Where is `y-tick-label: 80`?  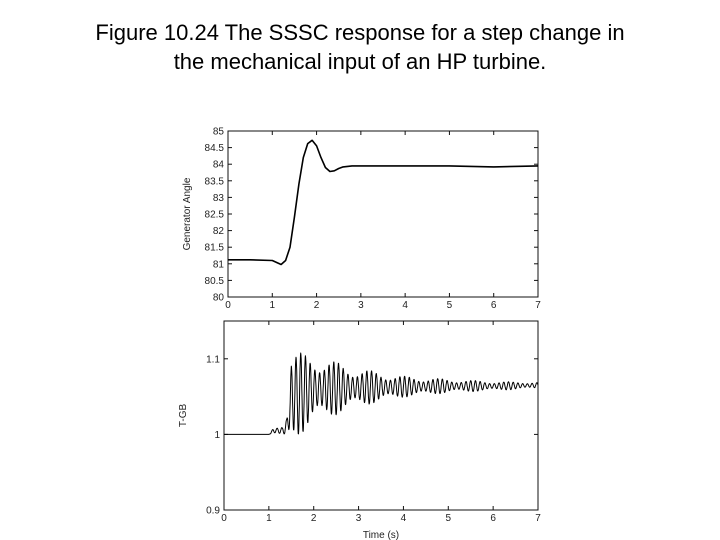 y-tick-label: 80 is located at coordinates (219, 298).